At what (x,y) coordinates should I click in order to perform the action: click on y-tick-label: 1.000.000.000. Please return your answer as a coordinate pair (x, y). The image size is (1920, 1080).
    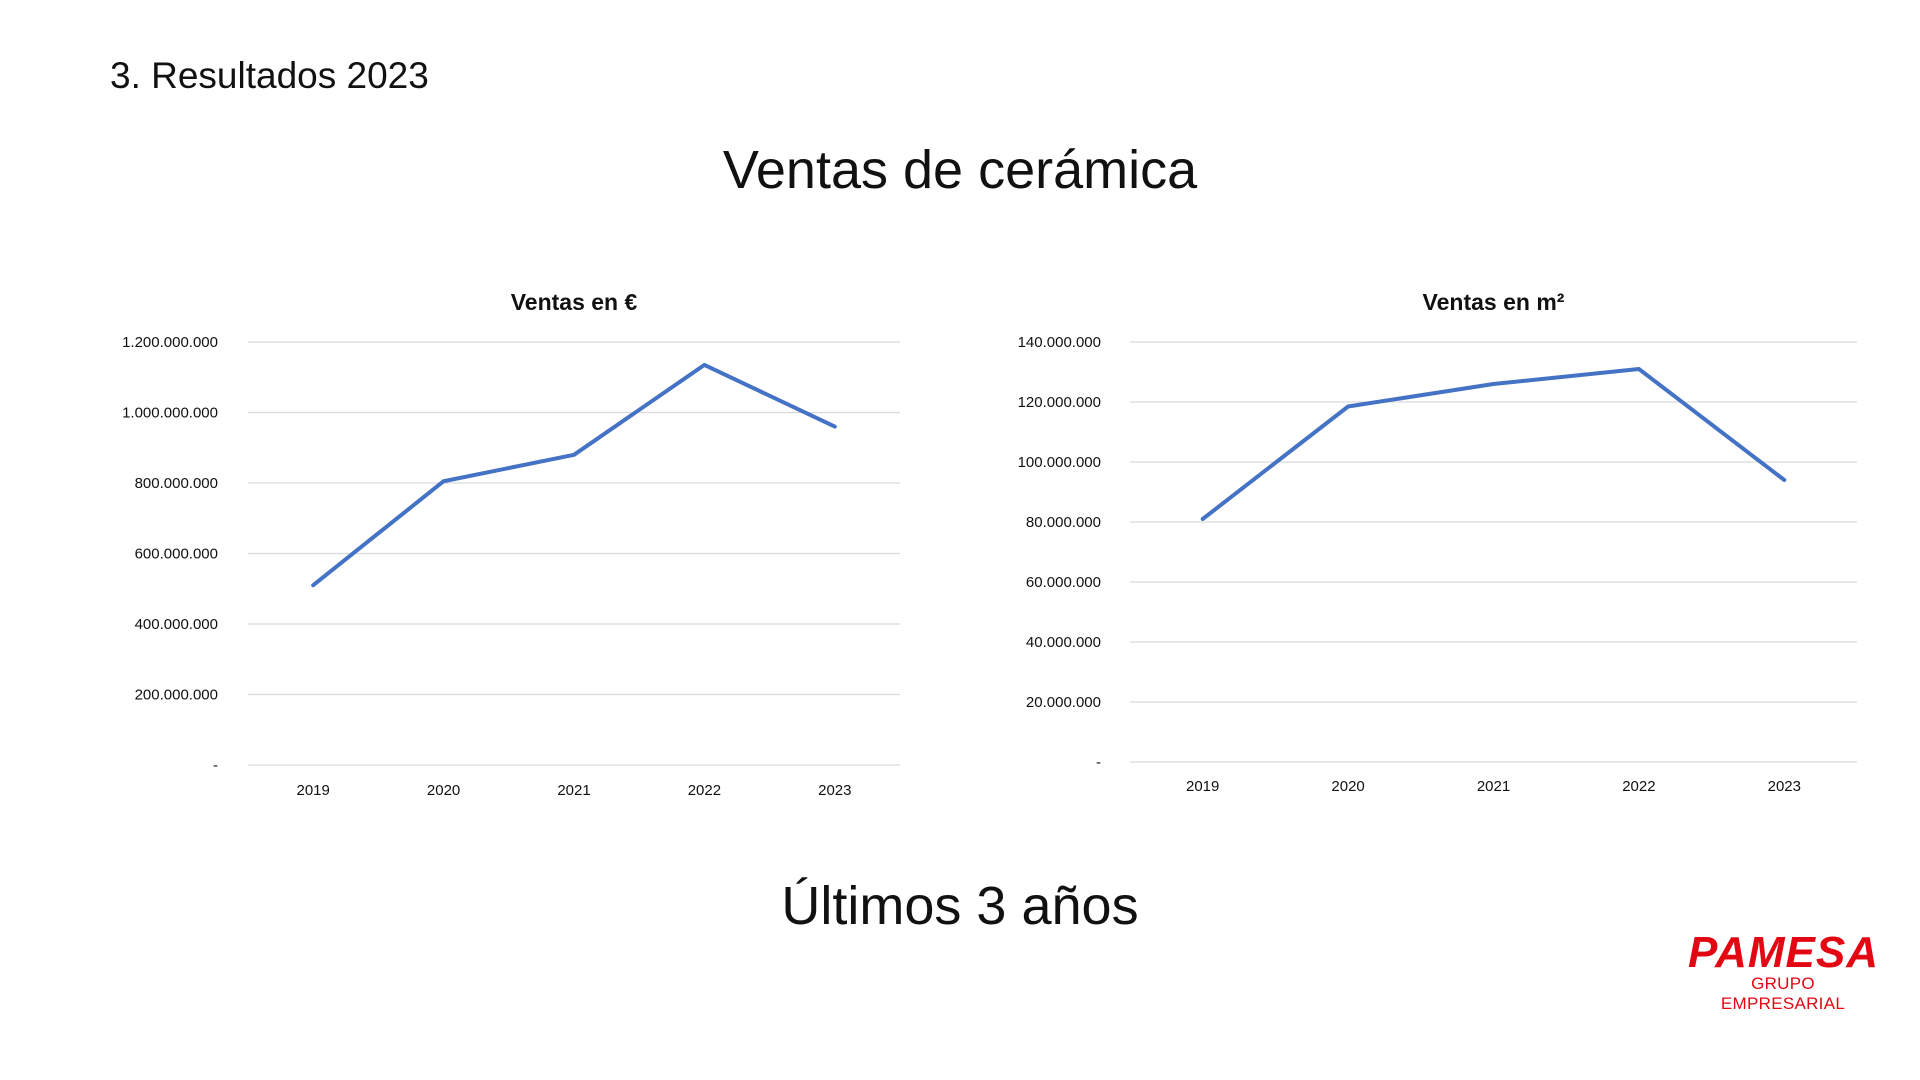
    Looking at the image, I should click on (170, 413).